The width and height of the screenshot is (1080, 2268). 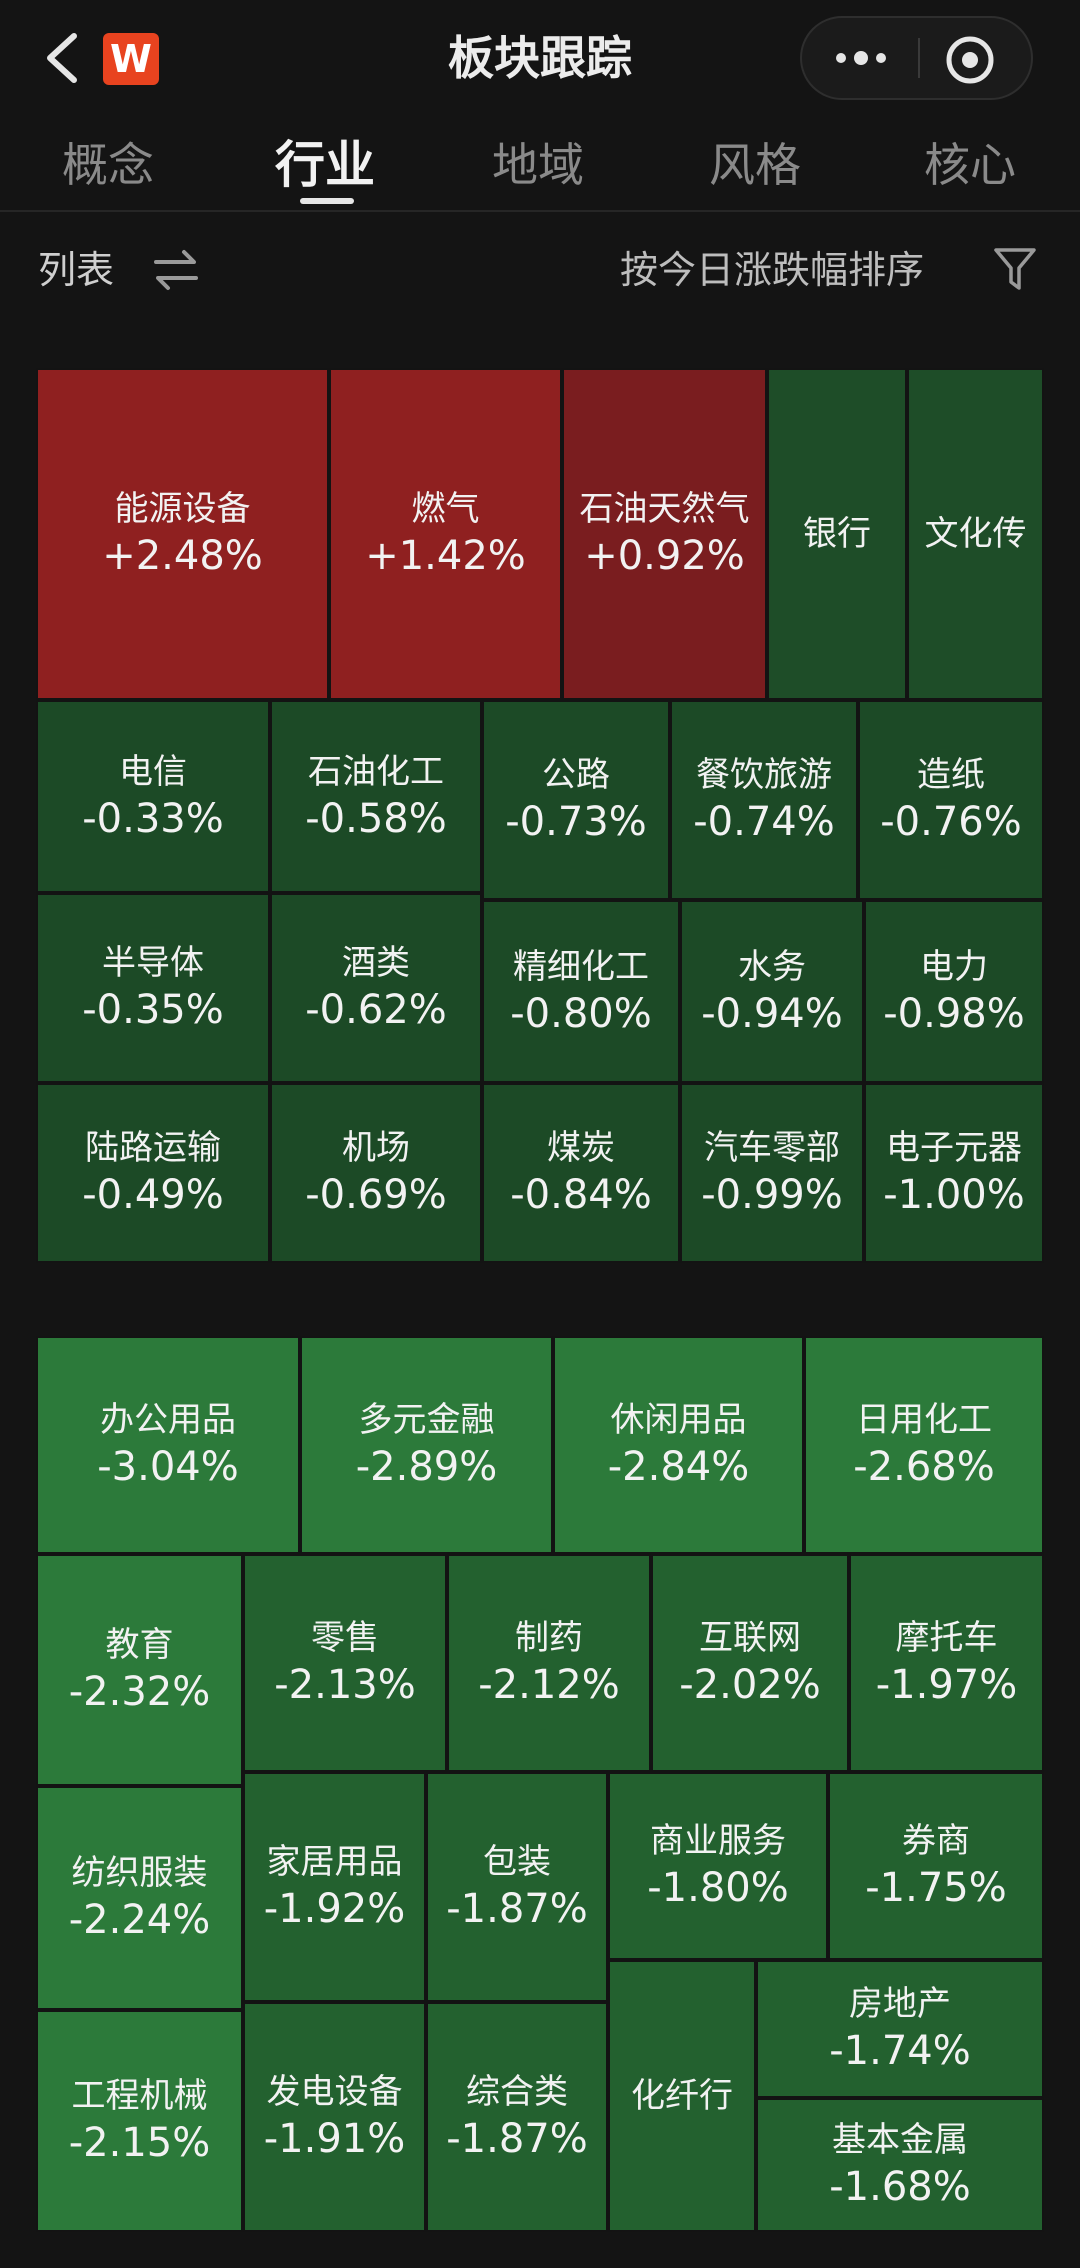 I want to click on sector-name: 房地产, so click(x=900, y=2004).